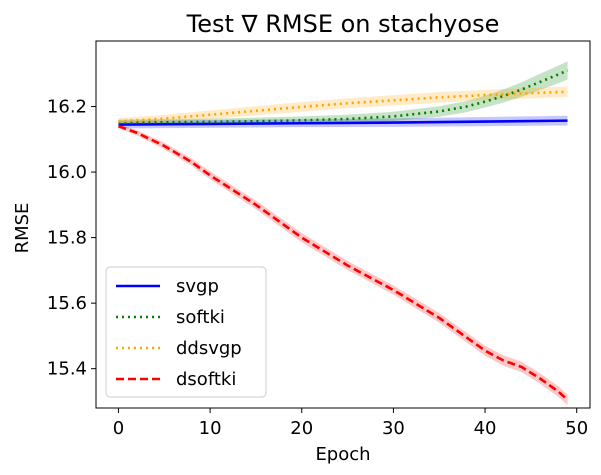 This screenshot has height=475, width=601. Describe the element at coordinates (576, 428) in the screenshot. I see `x-tick-label: 50` at that location.